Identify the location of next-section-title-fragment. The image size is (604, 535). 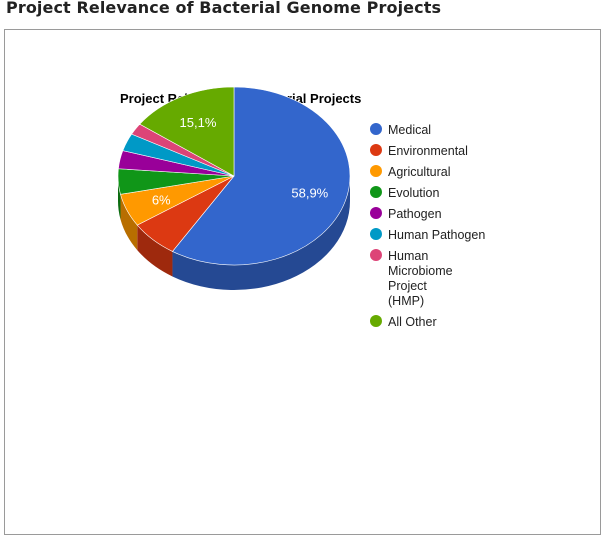
(326, 526).